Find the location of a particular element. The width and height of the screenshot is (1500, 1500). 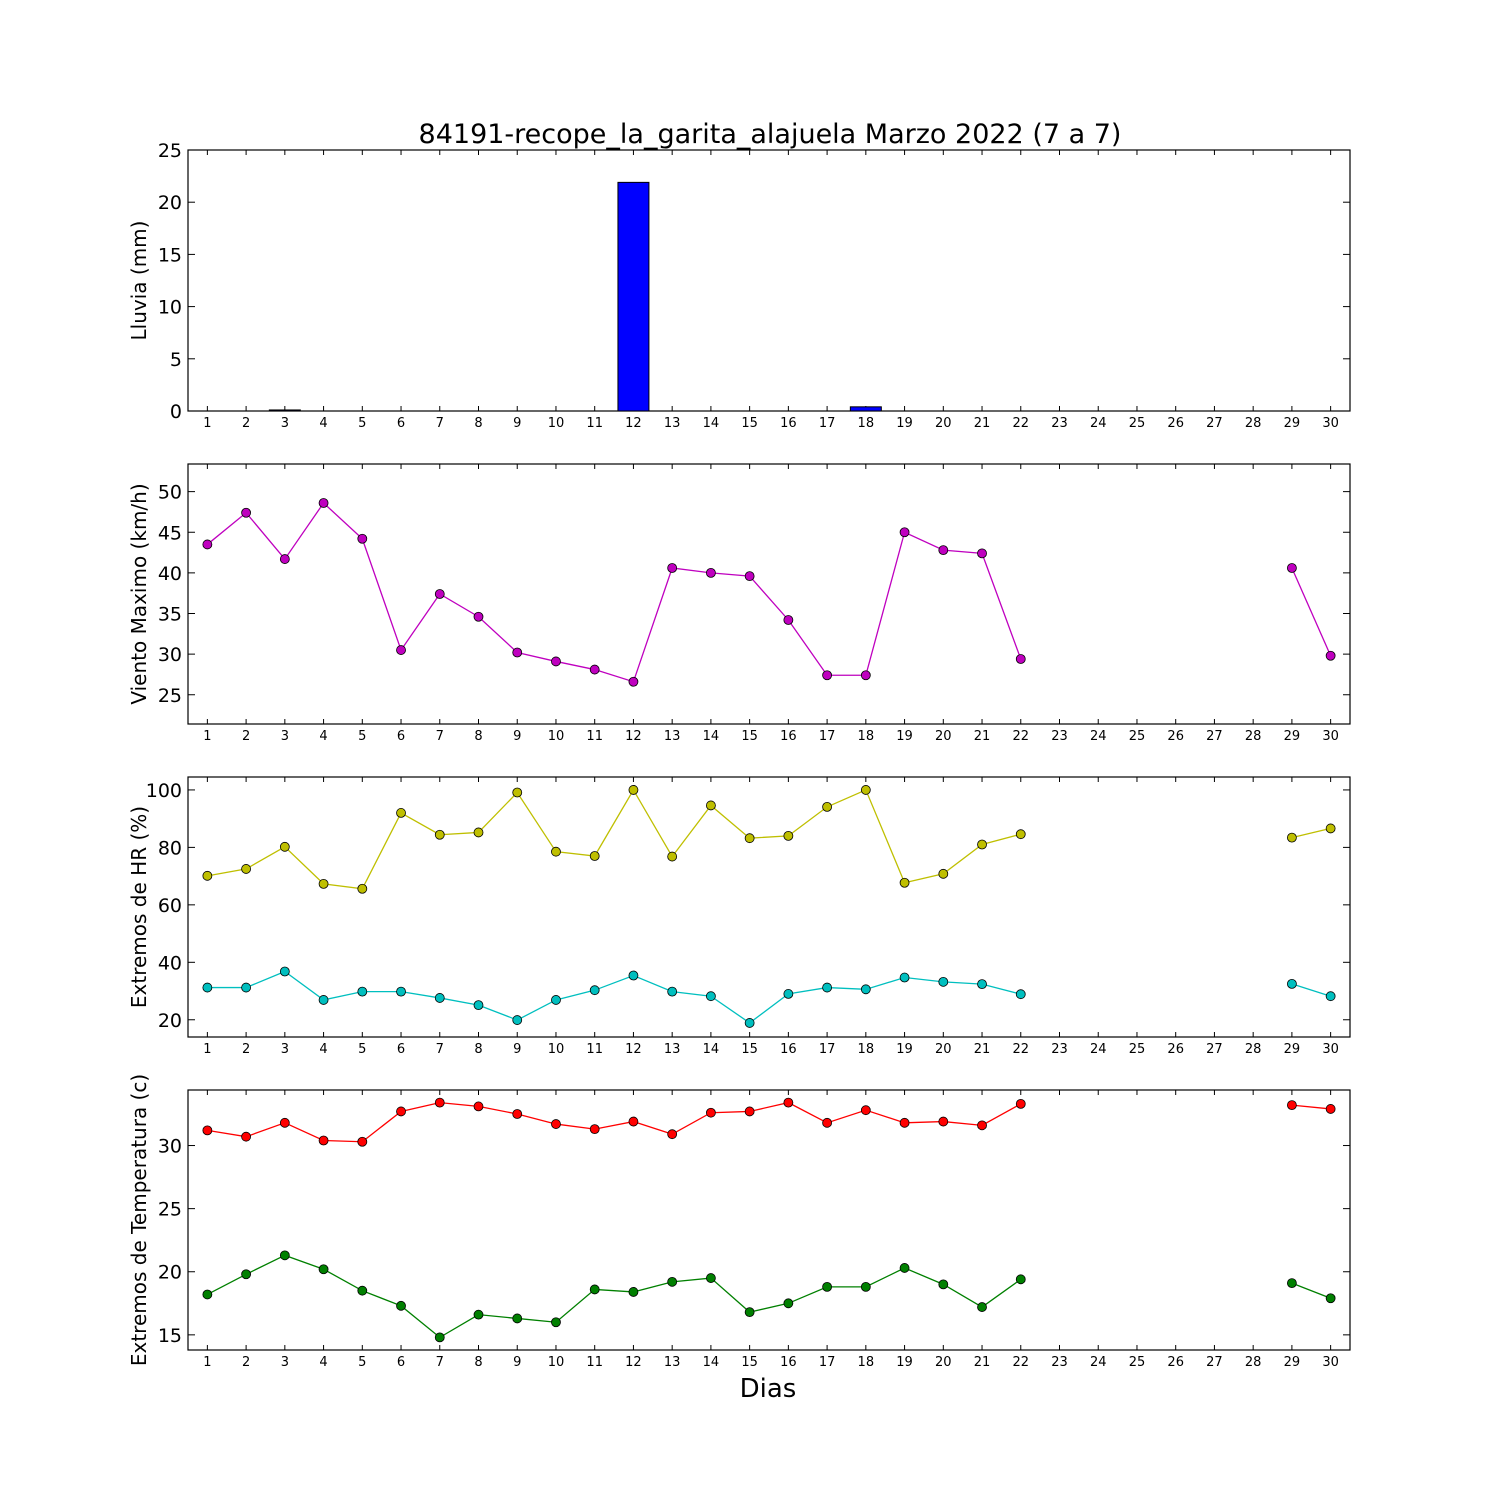

x-tick-label: 6 is located at coordinates (401, 423).